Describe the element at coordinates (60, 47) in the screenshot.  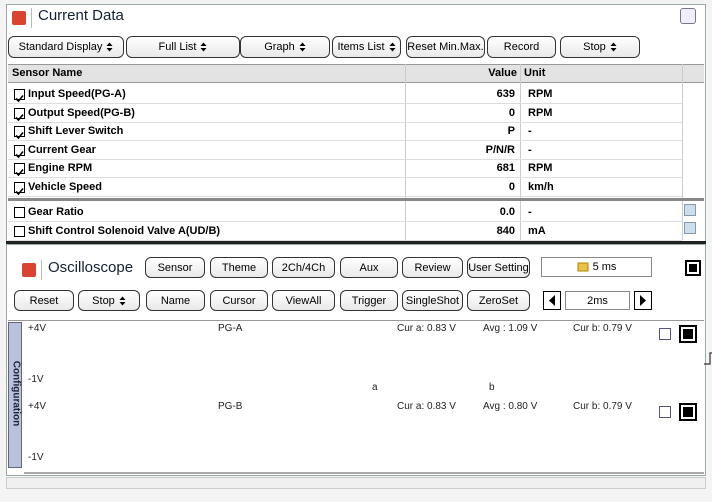
I see `label: Standard Display` at that location.